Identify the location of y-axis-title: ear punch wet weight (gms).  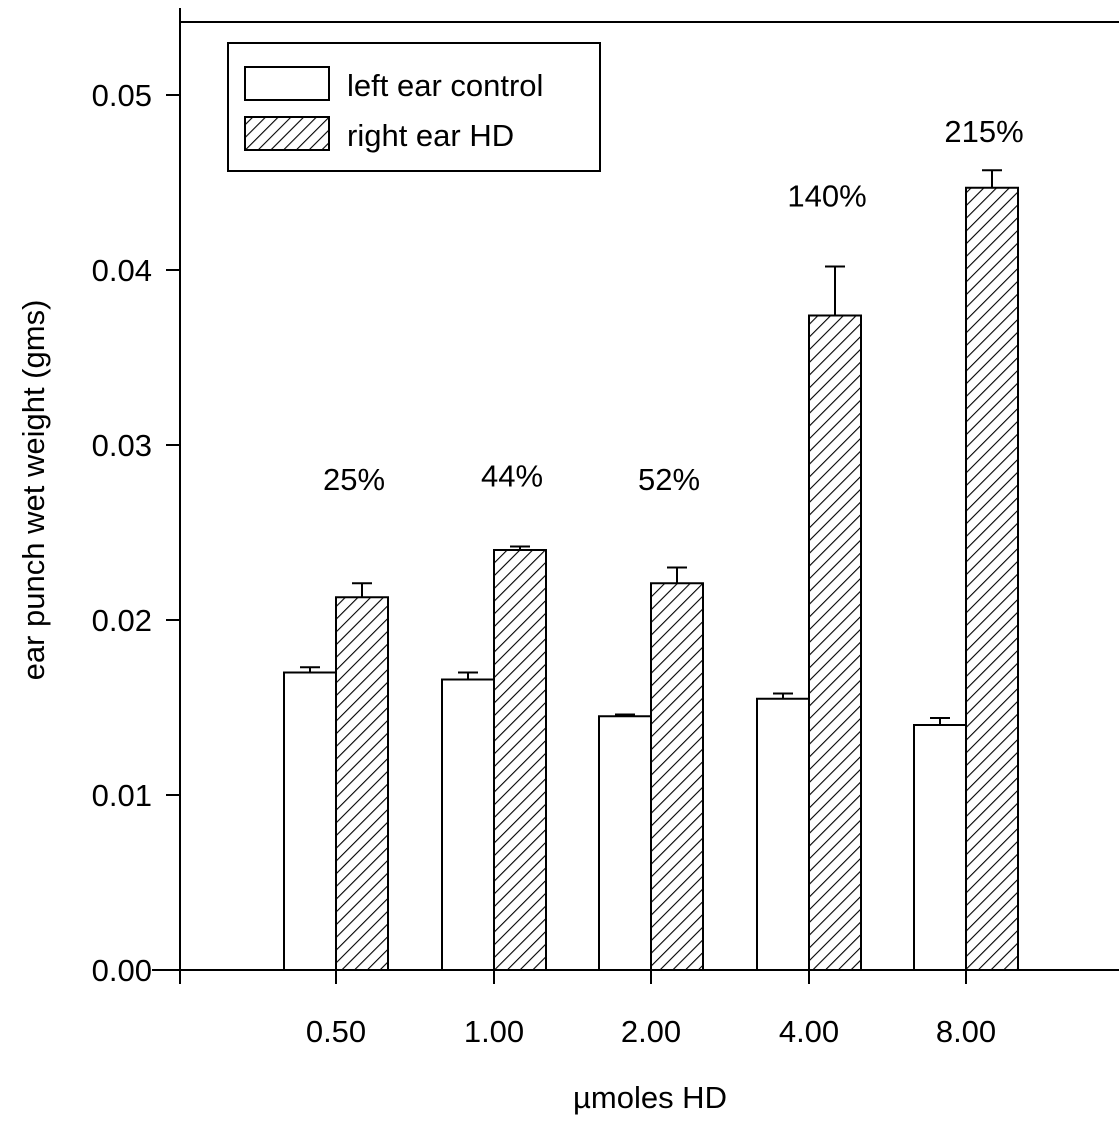
(33, 490).